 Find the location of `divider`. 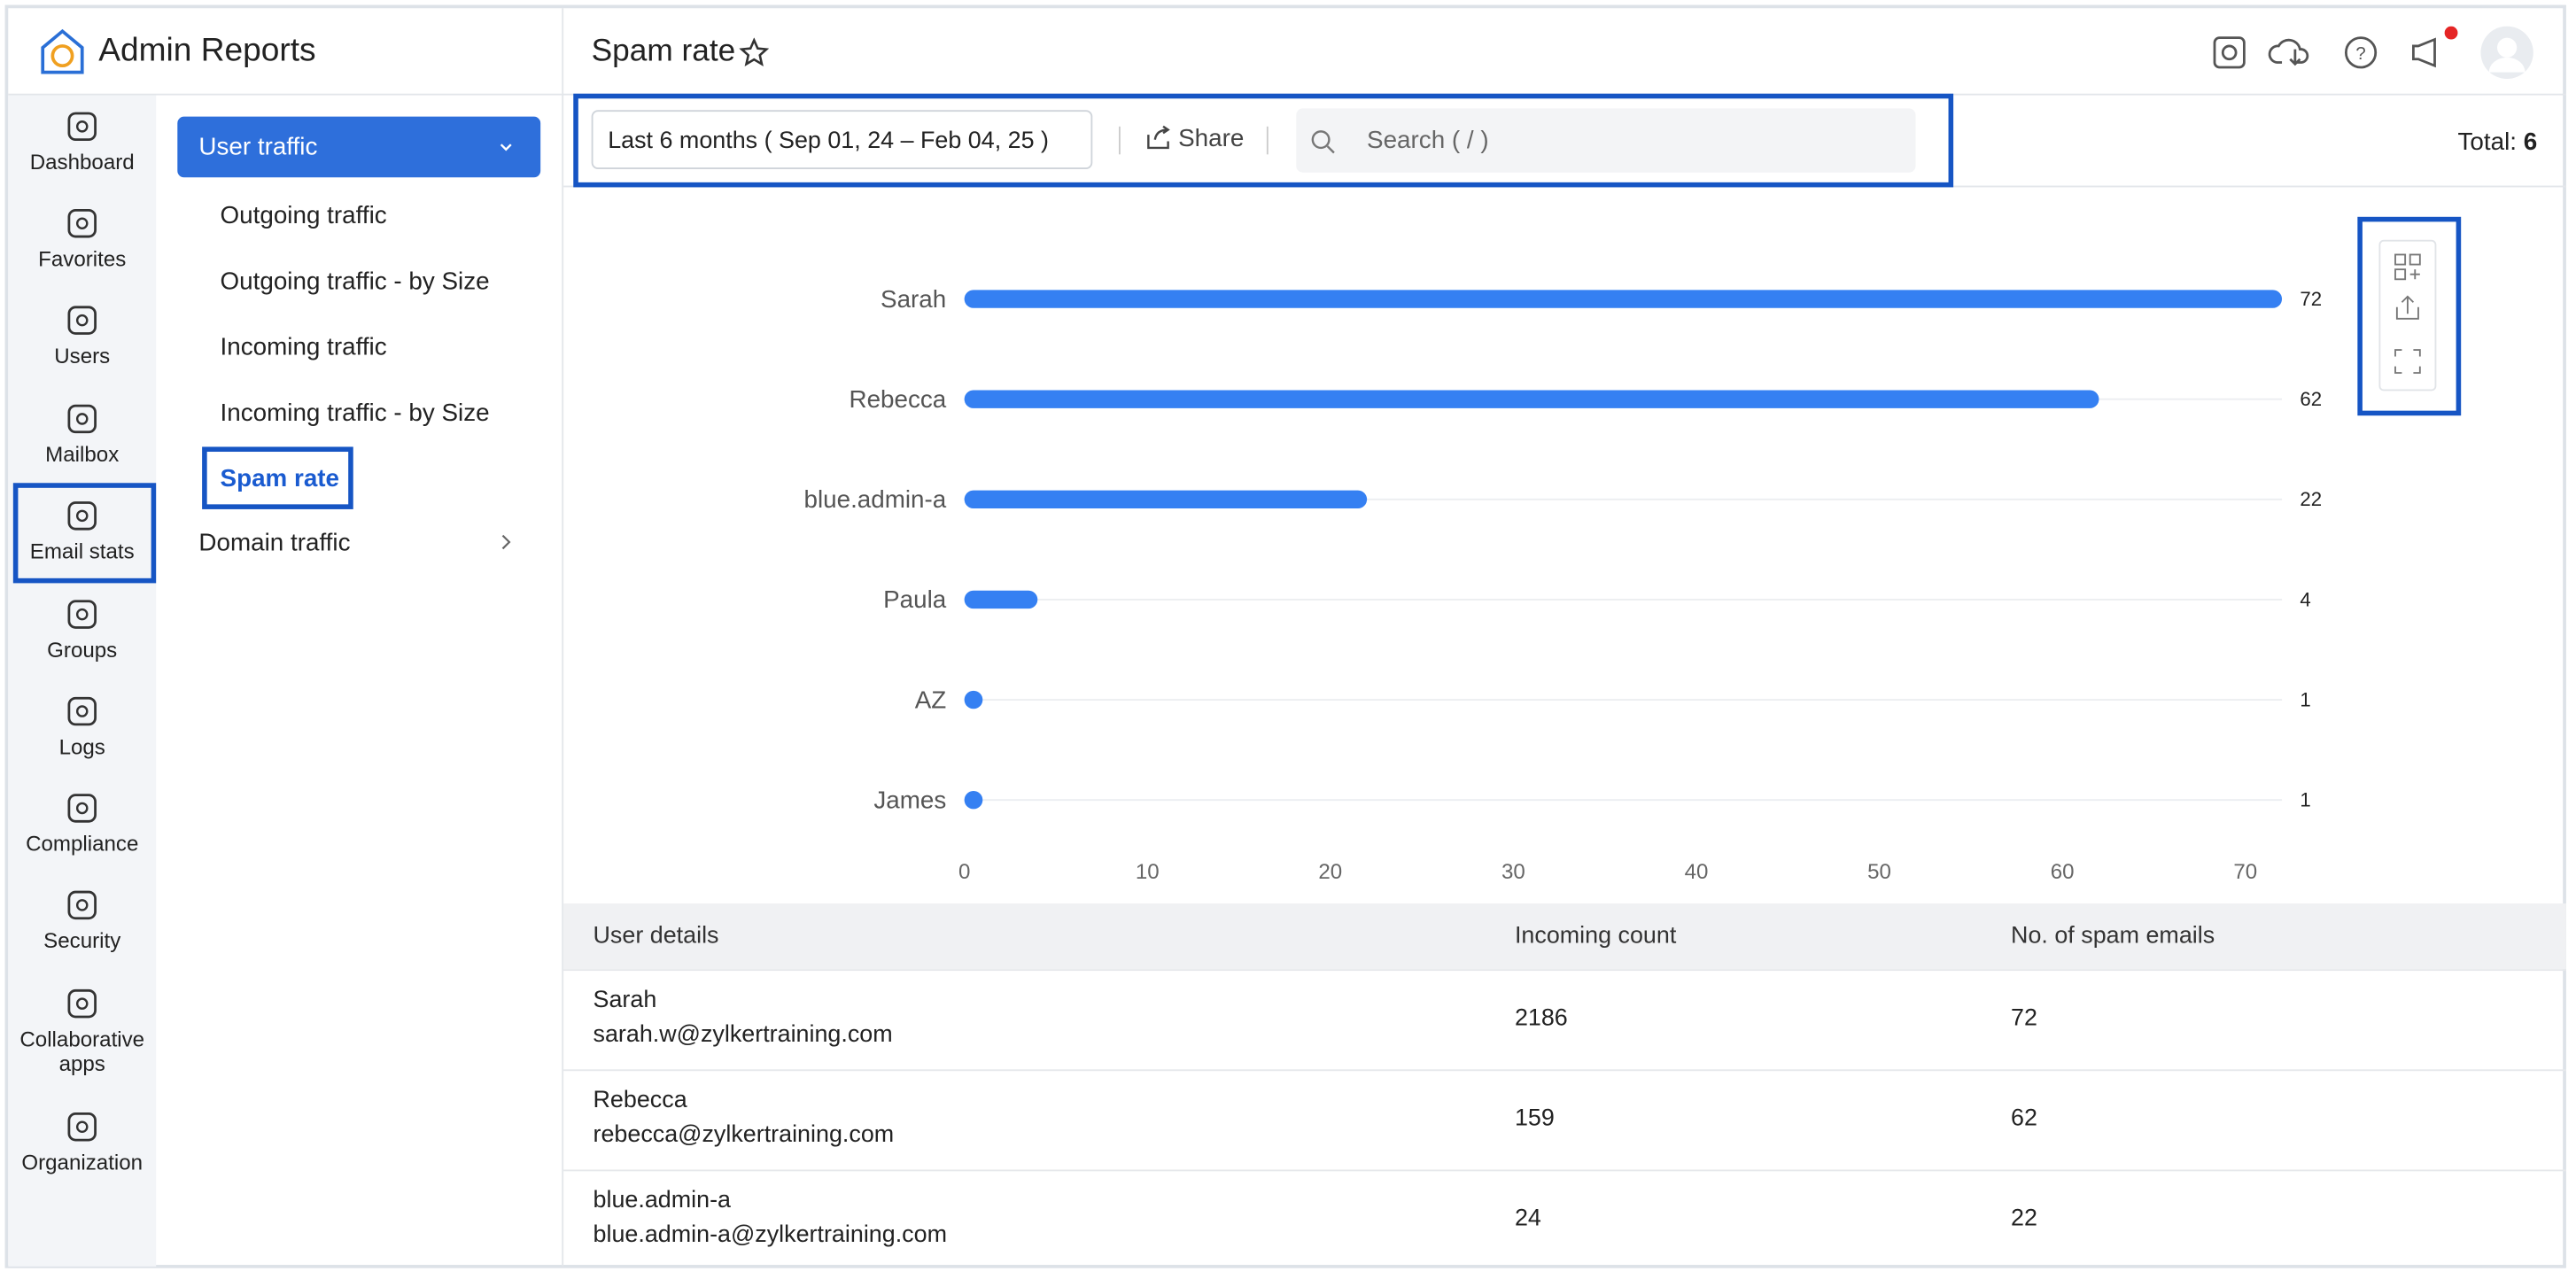

divider is located at coordinates (563, 637).